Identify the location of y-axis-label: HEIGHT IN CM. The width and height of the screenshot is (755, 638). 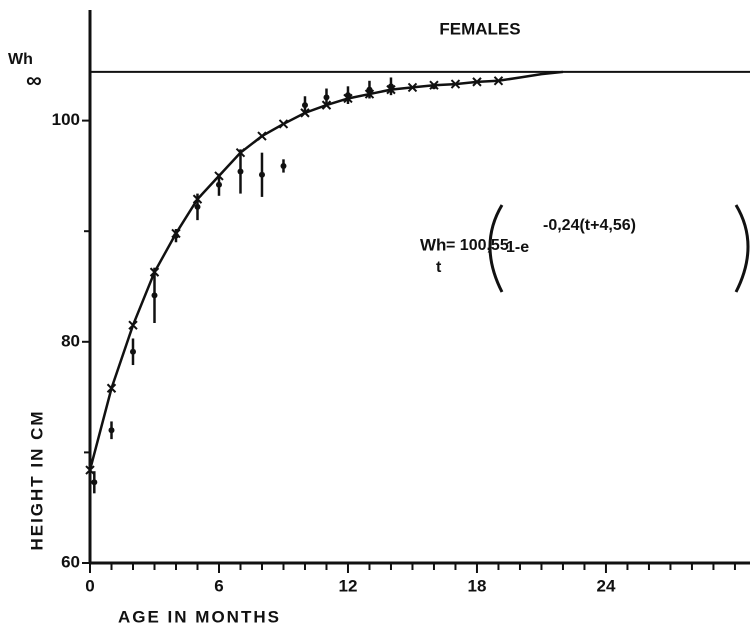
(36, 479).